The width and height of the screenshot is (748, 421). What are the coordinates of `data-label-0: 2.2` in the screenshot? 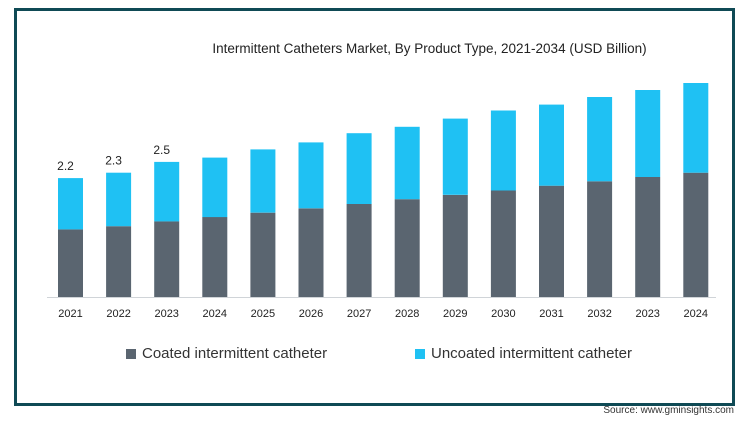 It's located at (65, 166).